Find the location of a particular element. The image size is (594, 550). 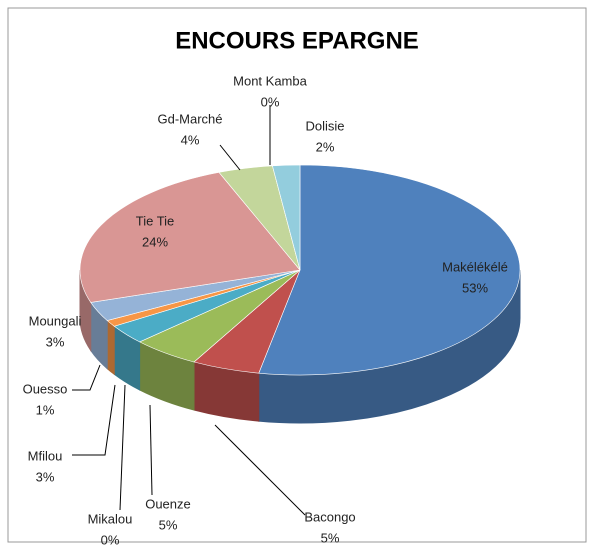

slice-side is located at coordinates (110, 347).